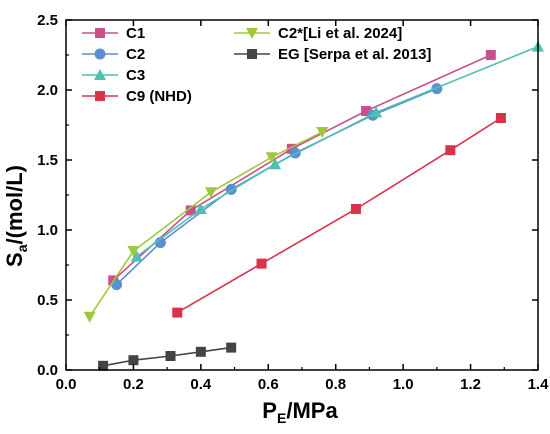 The width and height of the screenshot is (550, 434). Describe the element at coordinates (133, 384) in the screenshot. I see `x-tick-label: 0.2` at that location.